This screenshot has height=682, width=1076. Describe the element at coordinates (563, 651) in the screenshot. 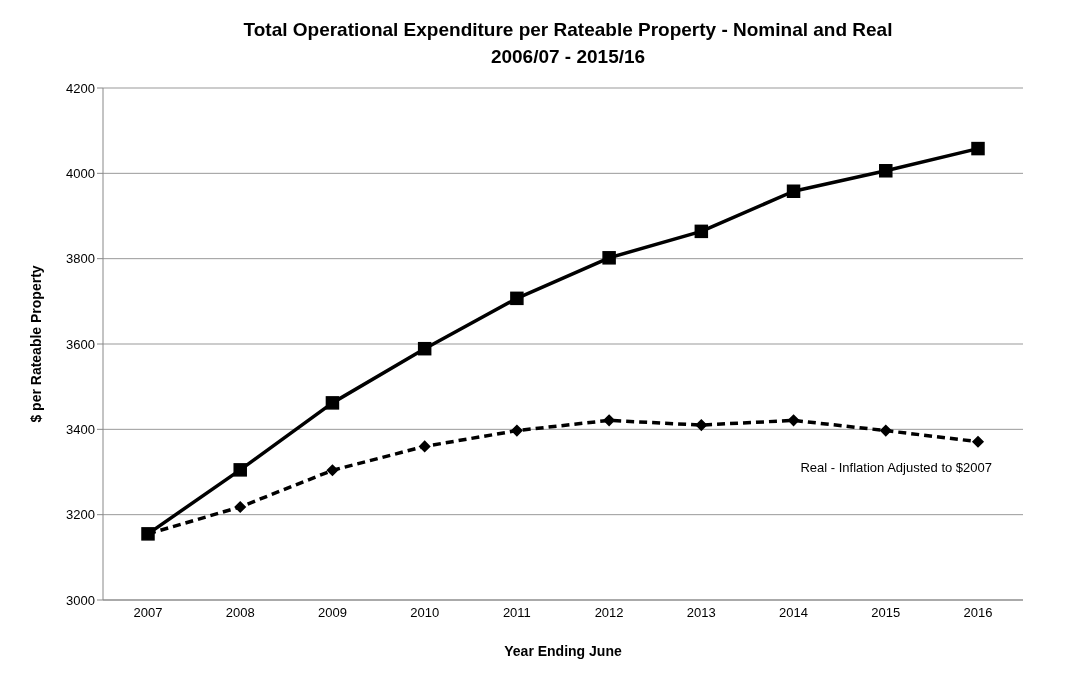

I see `x-axis-title: Year Ending June` at that location.